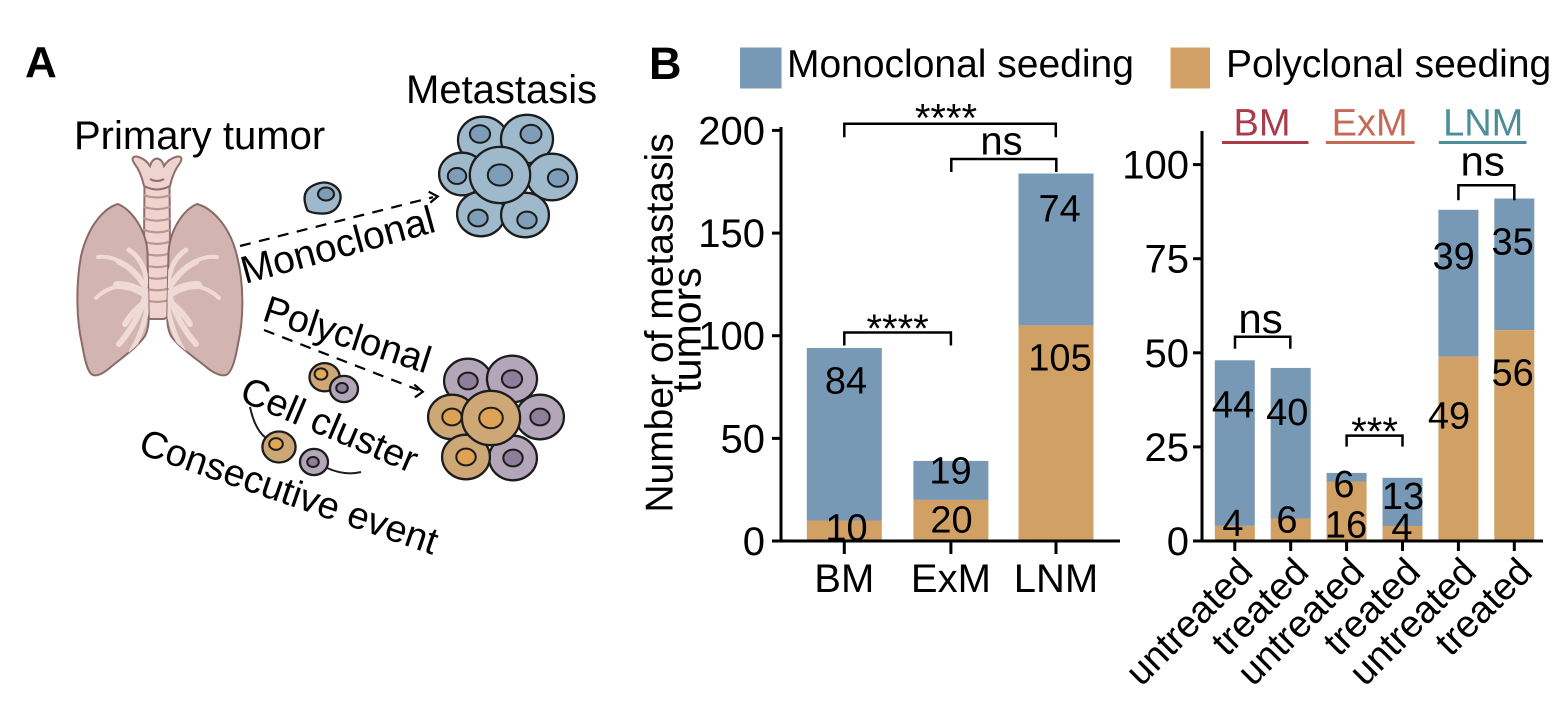 This screenshot has height=720, width=1560. What do you see at coordinates (1454, 257) in the screenshot?
I see `svg-text: 39` at bounding box center [1454, 257].